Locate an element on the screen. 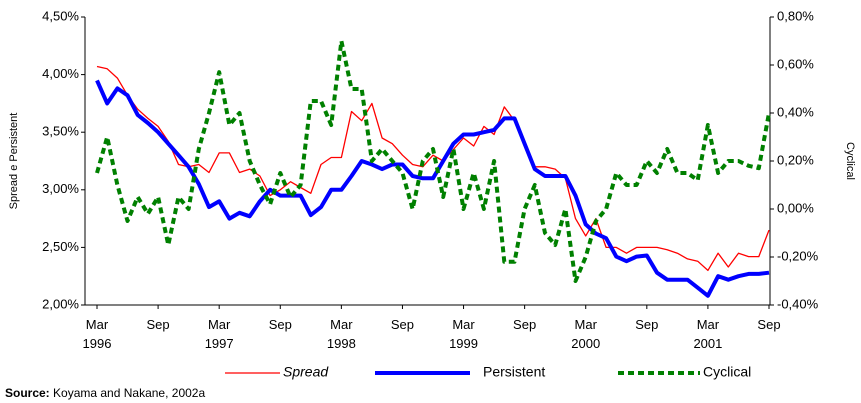 The width and height of the screenshot is (861, 403). y-tick-label: 3,00% is located at coordinates (60, 188).